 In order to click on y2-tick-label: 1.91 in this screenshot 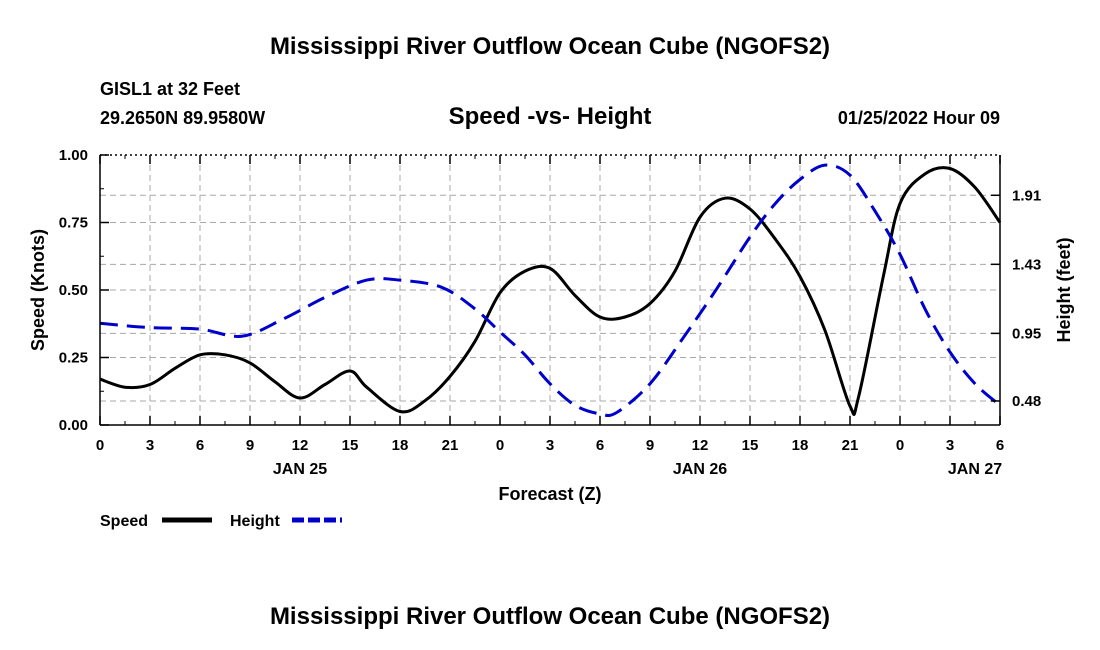, I will do `click(1026, 195)`.